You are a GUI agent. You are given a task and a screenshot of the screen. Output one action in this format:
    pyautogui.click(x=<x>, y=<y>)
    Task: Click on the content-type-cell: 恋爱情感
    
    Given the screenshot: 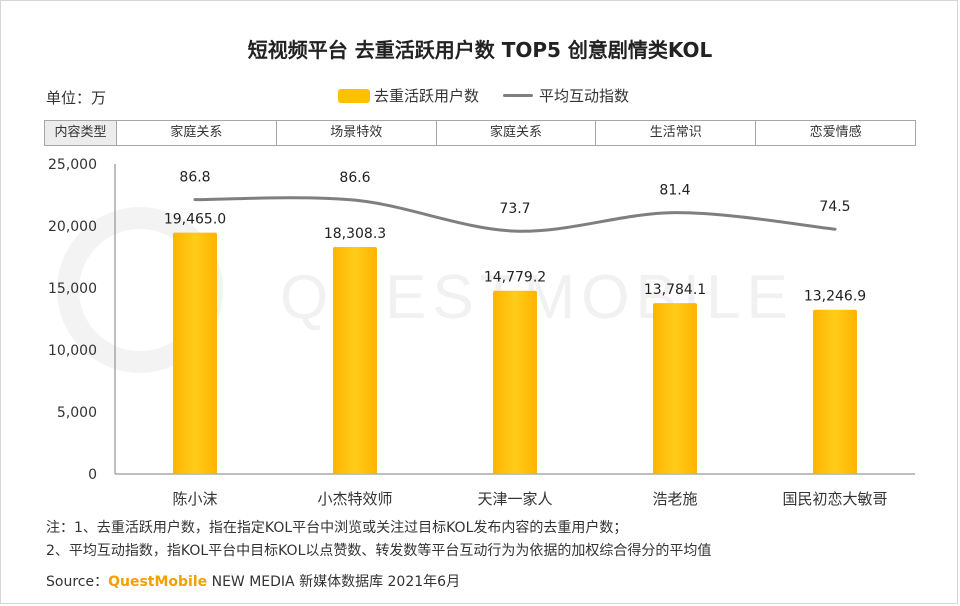 What is the action you would take?
    pyautogui.click(x=835, y=132)
    